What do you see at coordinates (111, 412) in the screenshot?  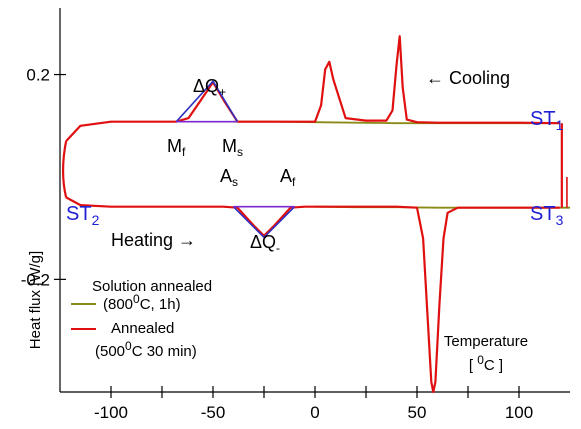 I see `x-tick-label: -100` at bounding box center [111, 412].